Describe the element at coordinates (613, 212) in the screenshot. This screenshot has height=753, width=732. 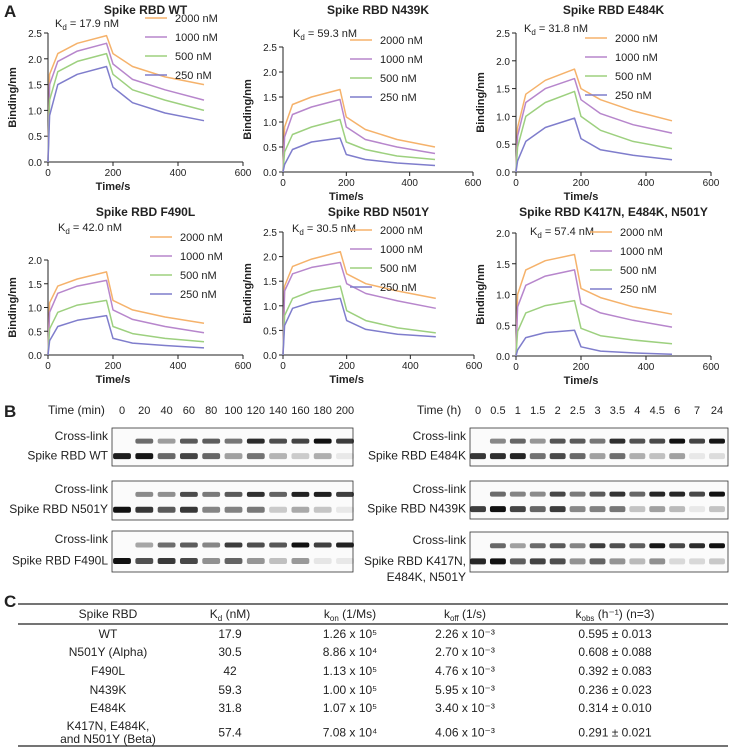
I see `chart-title: Spike RBD K417N, E484K, N501Y` at that location.